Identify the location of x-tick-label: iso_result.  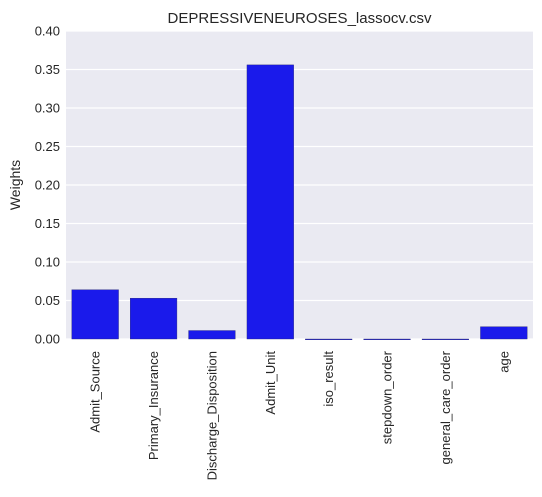
(328, 379).